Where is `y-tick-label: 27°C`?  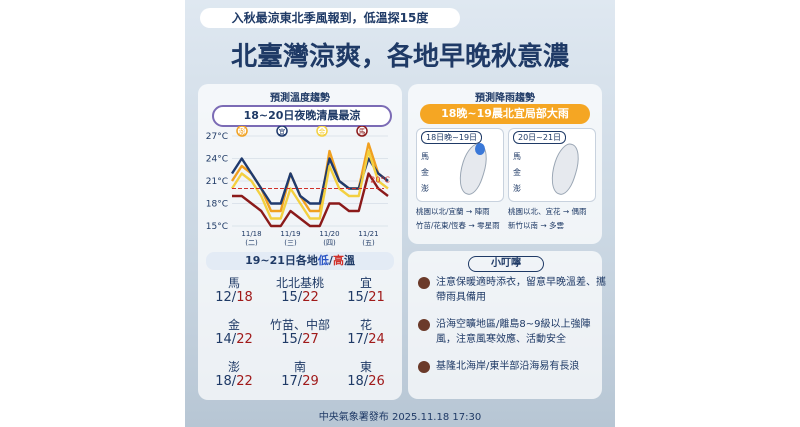
y-tick-label: 27°C is located at coordinates (217, 137).